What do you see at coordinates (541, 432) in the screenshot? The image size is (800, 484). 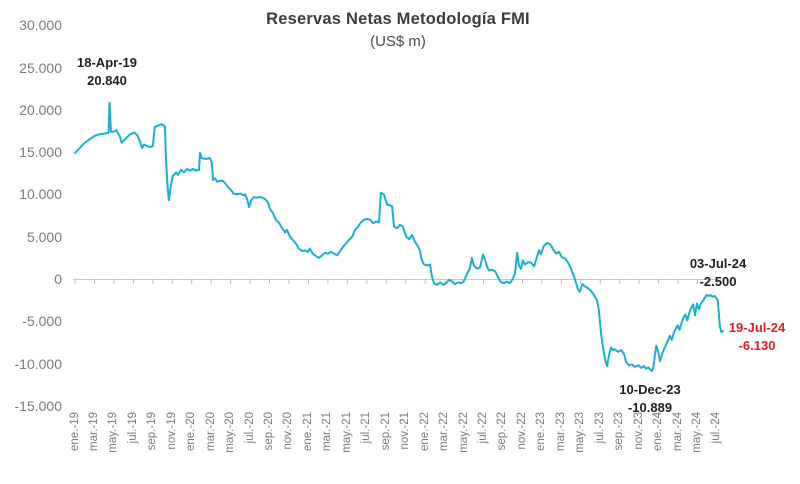 I see `x-axis-label: ene.-23` at bounding box center [541, 432].